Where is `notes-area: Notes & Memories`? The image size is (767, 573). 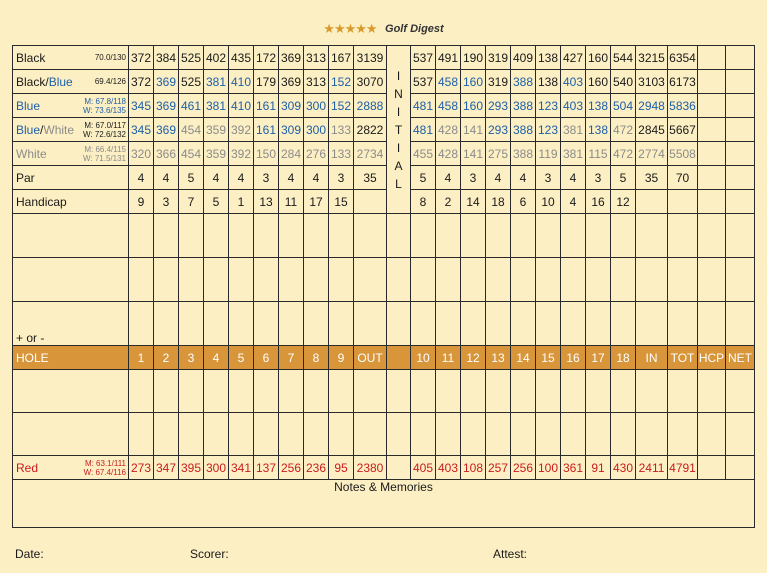 notes-area: Notes & Memories is located at coordinates (383, 503).